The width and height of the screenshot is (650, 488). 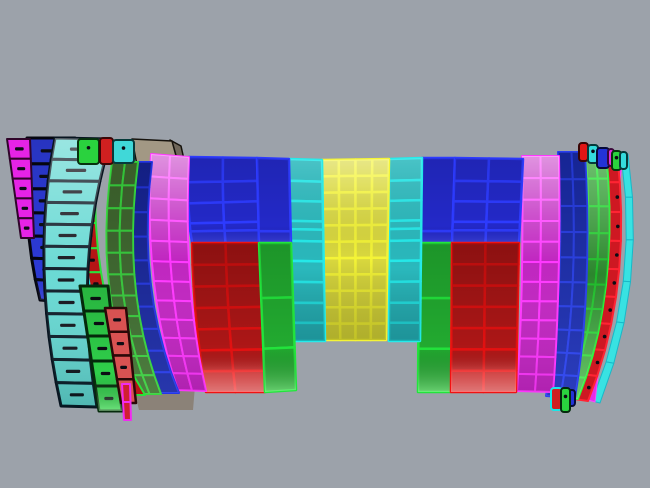 I want to click on left-blue-block-band, so click(x=223, y=200).